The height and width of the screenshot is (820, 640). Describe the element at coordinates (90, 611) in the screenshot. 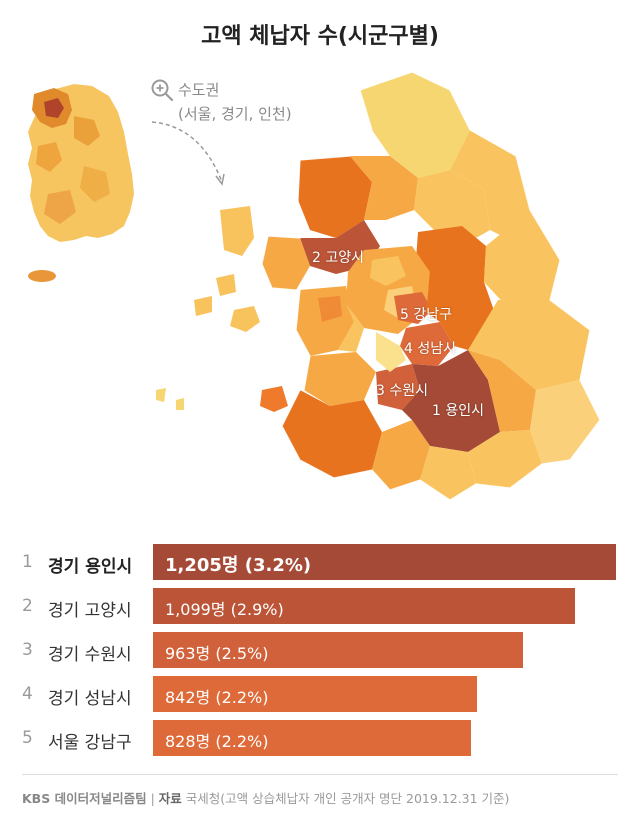

I see `bar-category-label: 경기 고양시` at that location.